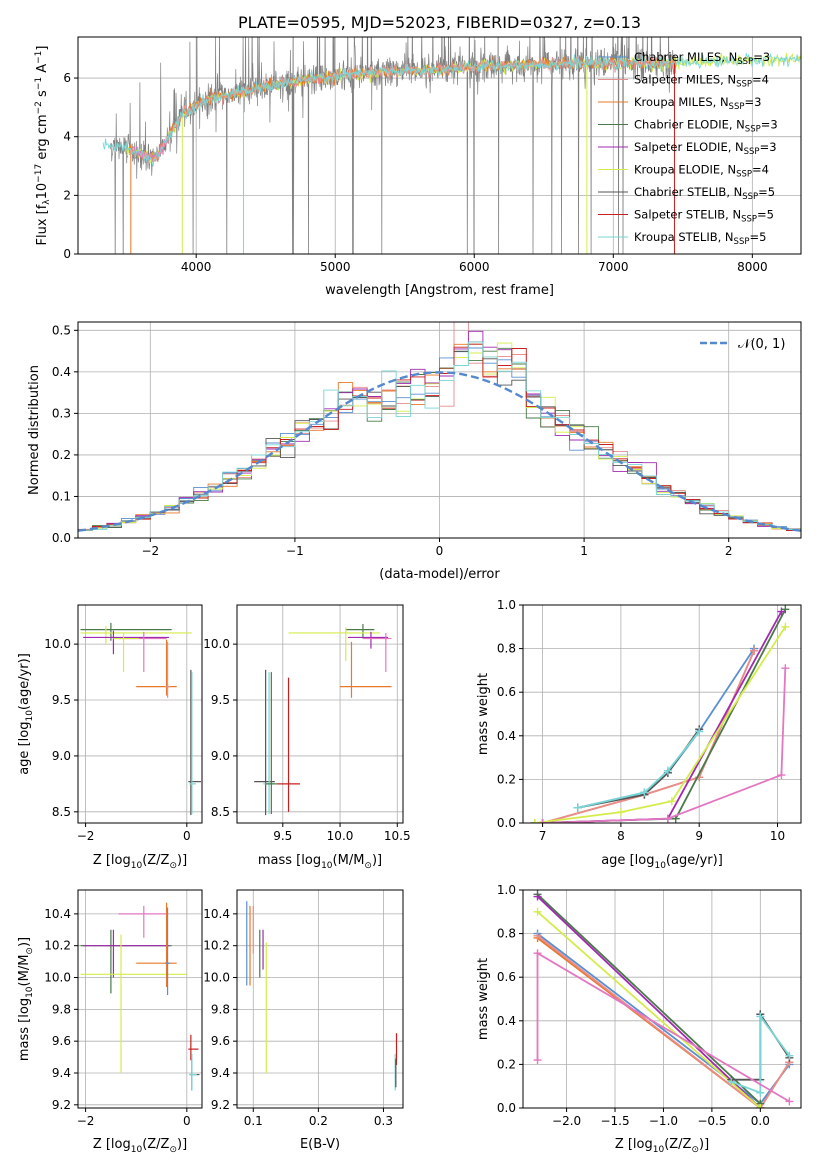 This screenshot has height=1170, width=819. What do you see at coordinates (506, 1064) in the screenshot?
I see `y-tick-label: 0.2` at bounding box center [506, 1064].